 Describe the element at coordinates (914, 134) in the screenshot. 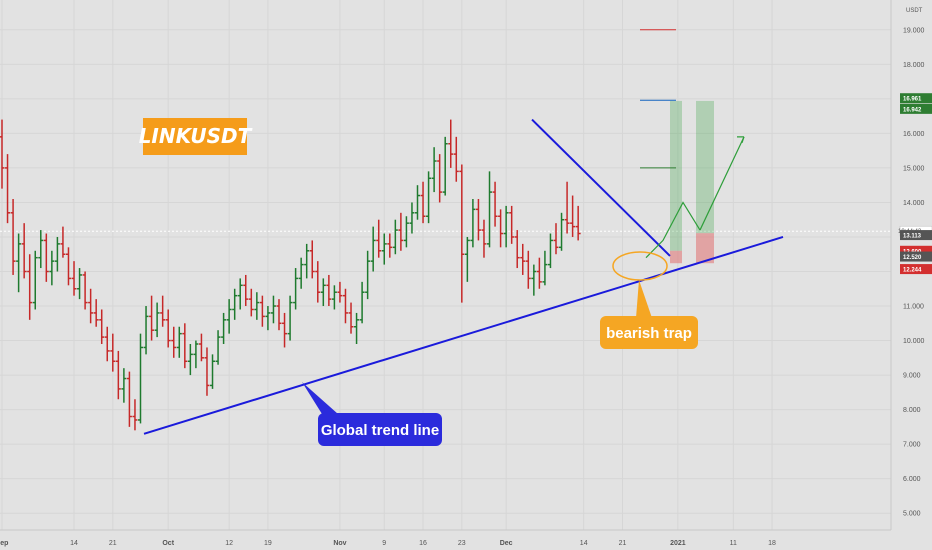

I see `price-tick-label: 16.000` at that location.